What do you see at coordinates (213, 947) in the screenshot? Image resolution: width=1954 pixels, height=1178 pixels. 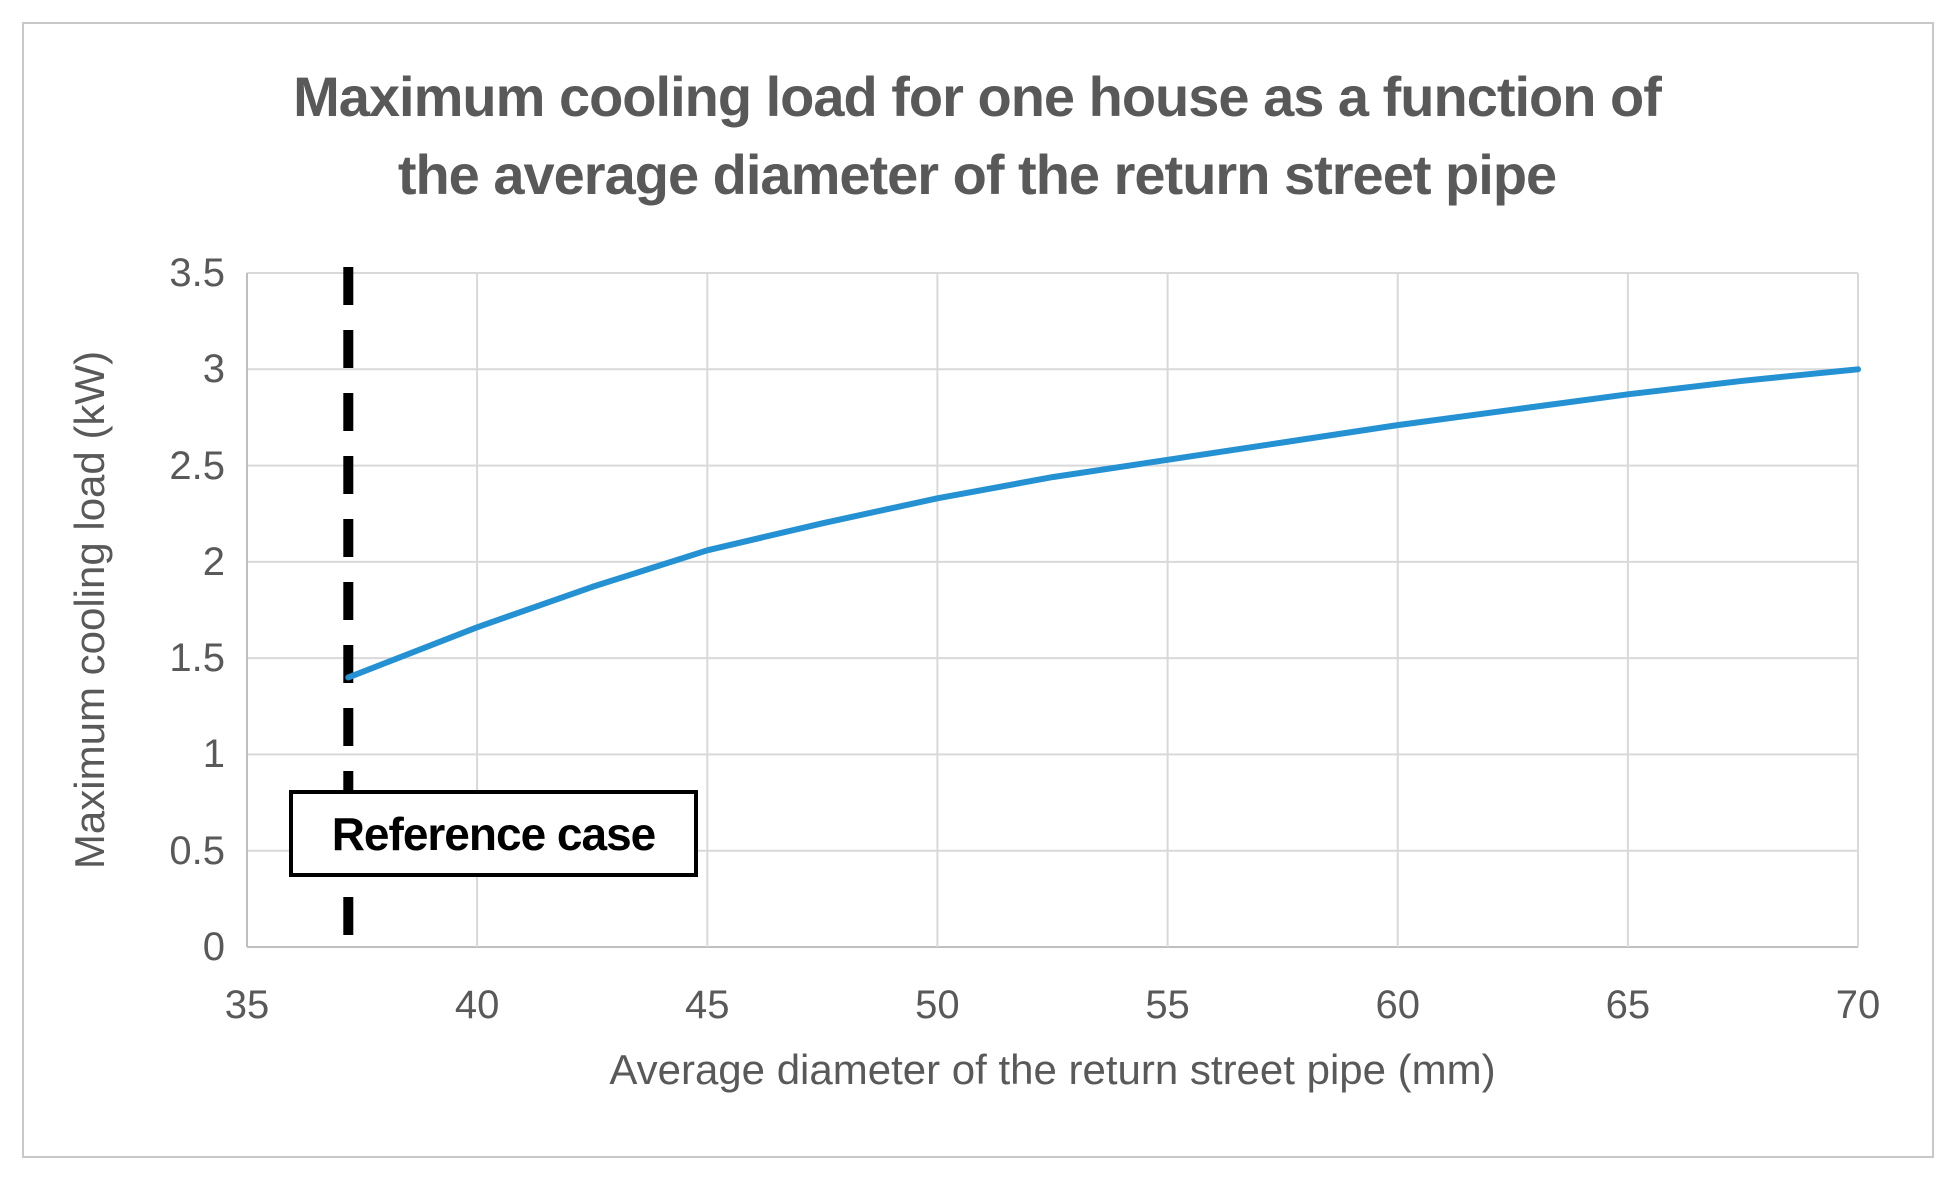 I see `y-tick-label: 0` at bounding box center [213, 947].